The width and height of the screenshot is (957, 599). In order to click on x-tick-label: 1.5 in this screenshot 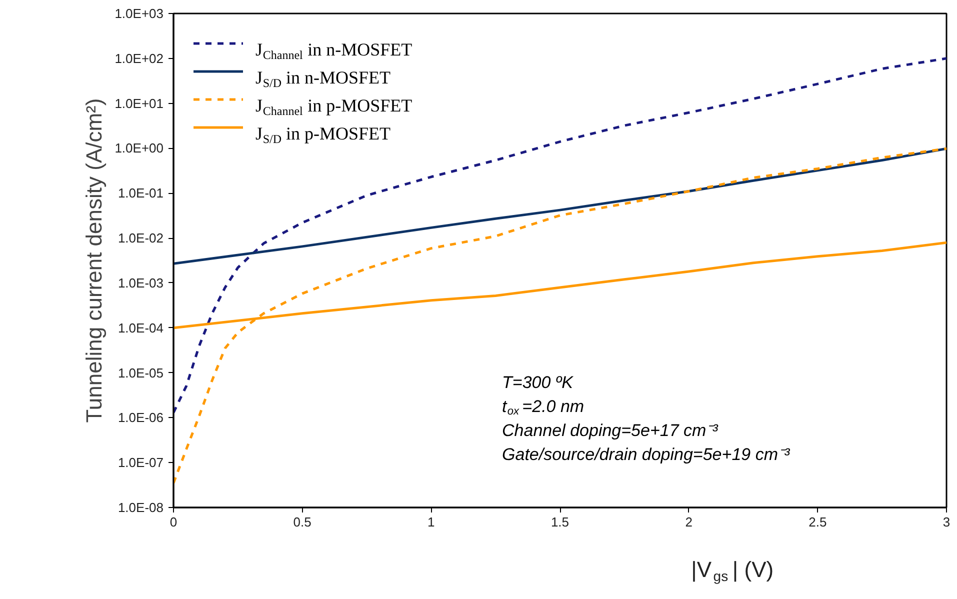, I will do `click(560, 522)`.